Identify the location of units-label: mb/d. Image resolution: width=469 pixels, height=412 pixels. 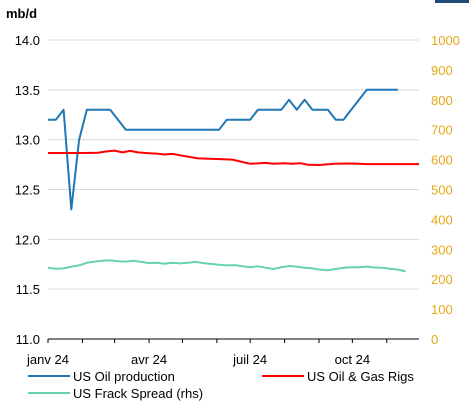
(21, 13).